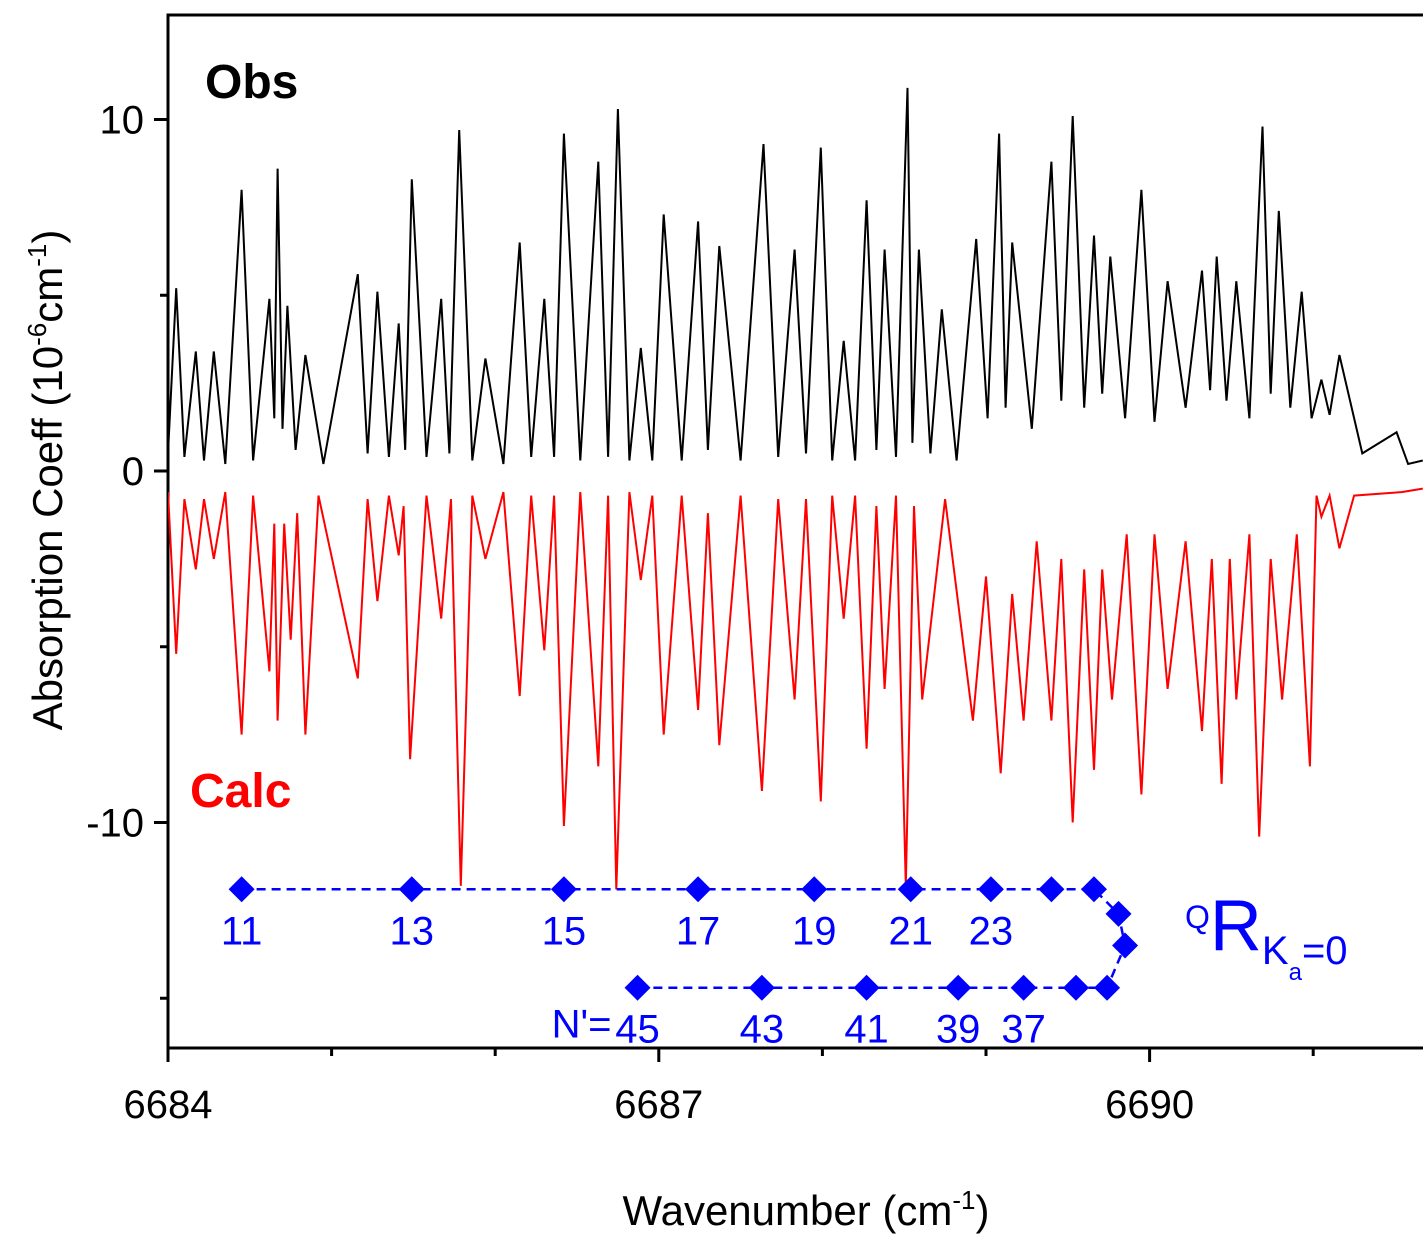 This screenshot has width=1423, height=1238. What do you see at coordinates (1197, 917) in the screenshot?
I see `anno-sup: Q` at bounding box center [1197, 917].